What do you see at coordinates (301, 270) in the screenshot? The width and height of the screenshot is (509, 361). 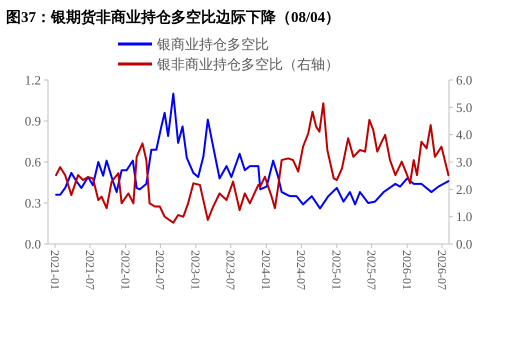 I see `x-tick-label: 2024-07` at bounding box center [301, 270].